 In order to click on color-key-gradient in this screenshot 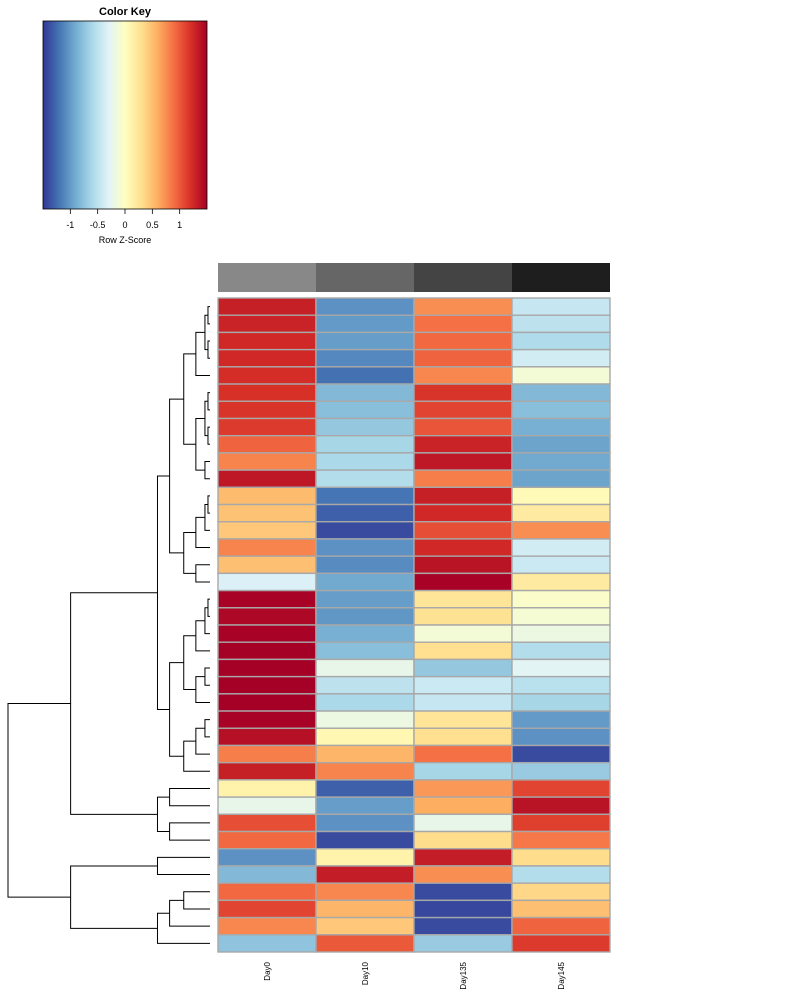, I will do `click(125, 115)`.